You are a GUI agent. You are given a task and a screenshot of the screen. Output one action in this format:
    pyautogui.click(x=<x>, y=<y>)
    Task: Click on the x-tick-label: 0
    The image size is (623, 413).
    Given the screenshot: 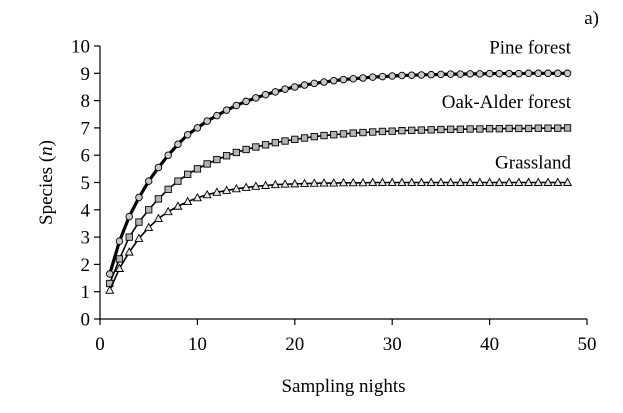 What is the action you would take?
    pyautogui.click(x=100, y=344)
    